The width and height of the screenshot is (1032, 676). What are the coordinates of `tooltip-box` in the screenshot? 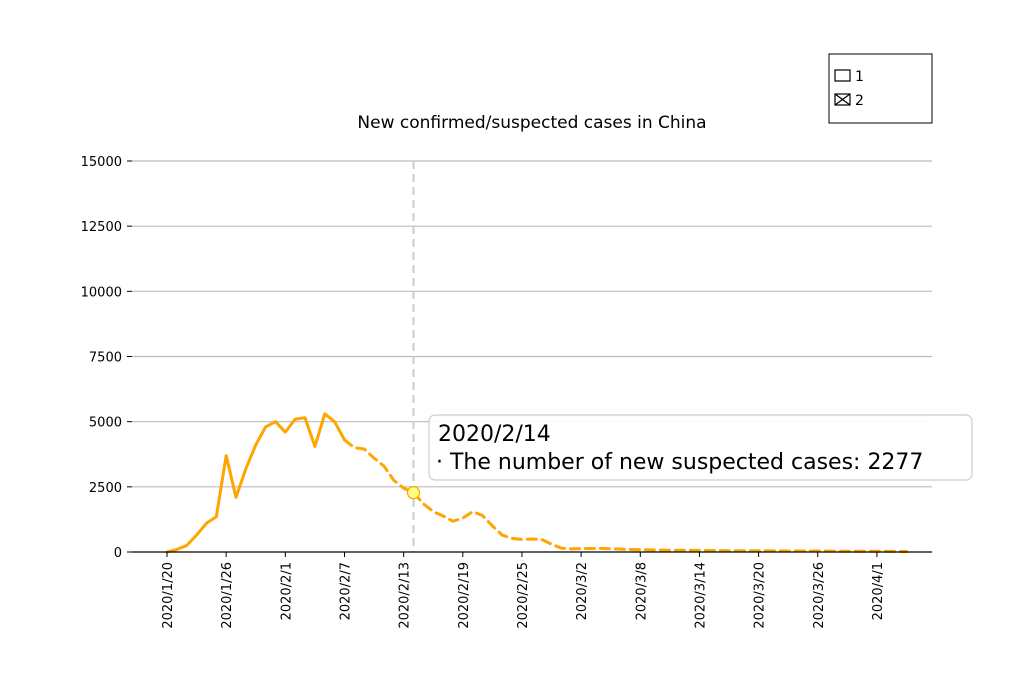 It's located at (700, 447).